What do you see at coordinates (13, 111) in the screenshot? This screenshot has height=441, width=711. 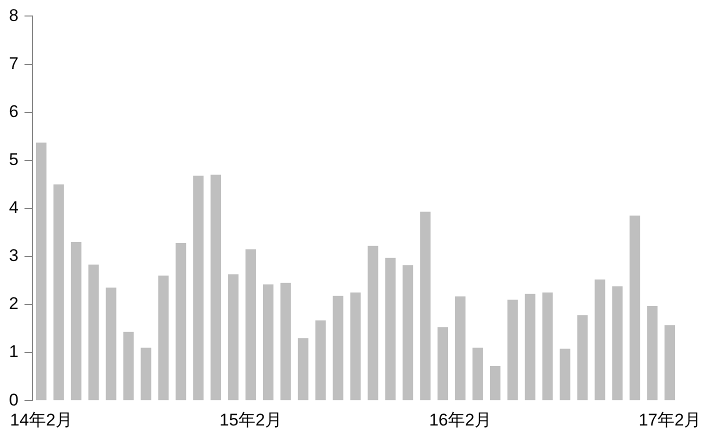 I see `y-tick-label: 6` at bounding box center [13, 111].